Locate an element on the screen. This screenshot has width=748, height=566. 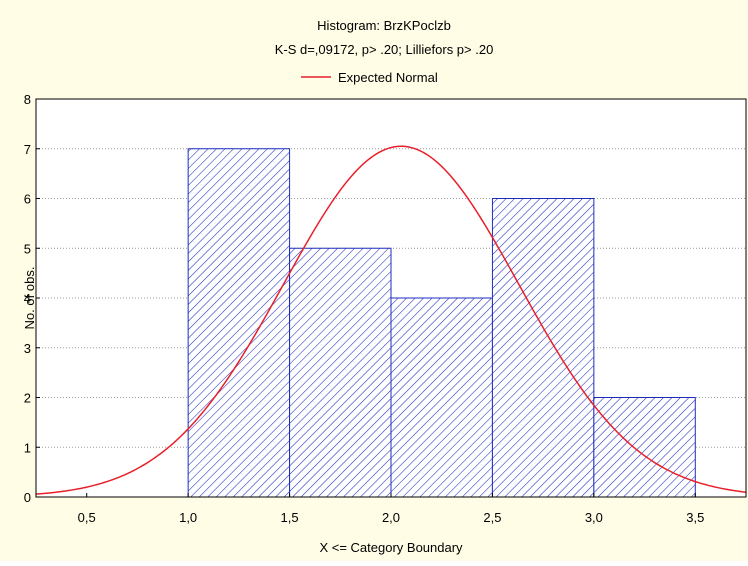
y-tick-label: 4 is located at coordinates (27, 298).